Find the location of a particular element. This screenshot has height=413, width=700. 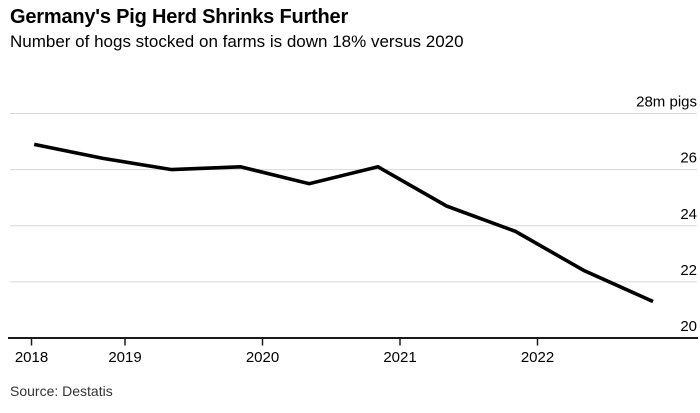

chart-title: Germany's Pig Herd Shrinks Further is located at coordinates (179, 17).